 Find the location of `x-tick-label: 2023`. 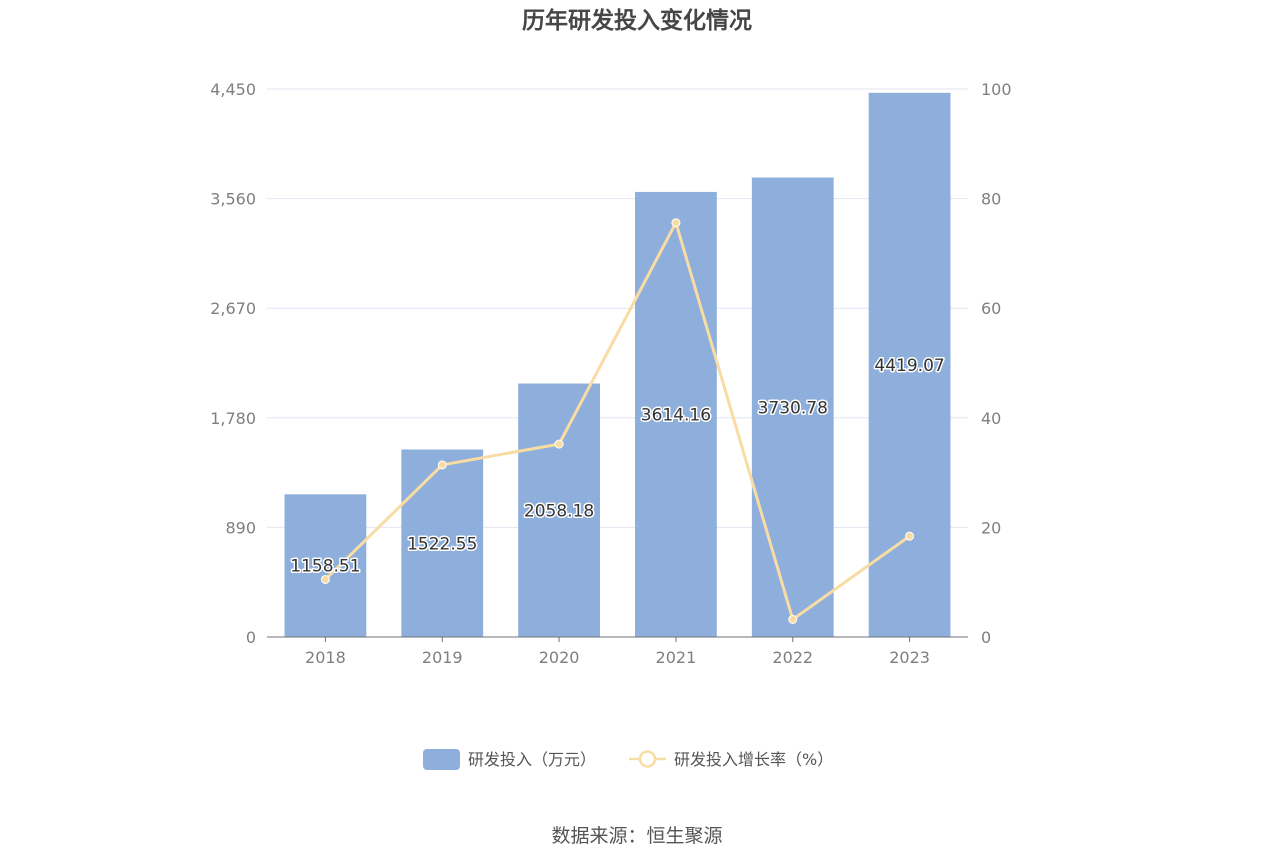

x-tick-label: 2023 is located at coordinates (909, 657).